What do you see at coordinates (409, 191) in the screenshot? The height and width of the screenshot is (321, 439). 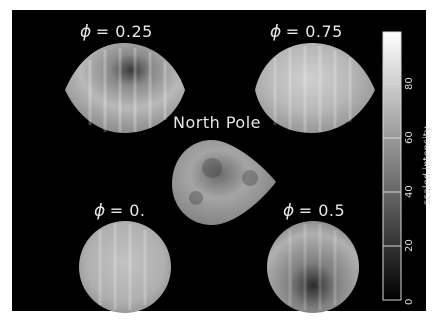 I see `colorbar-tick-40: 40` at bounding box center [409, 191].